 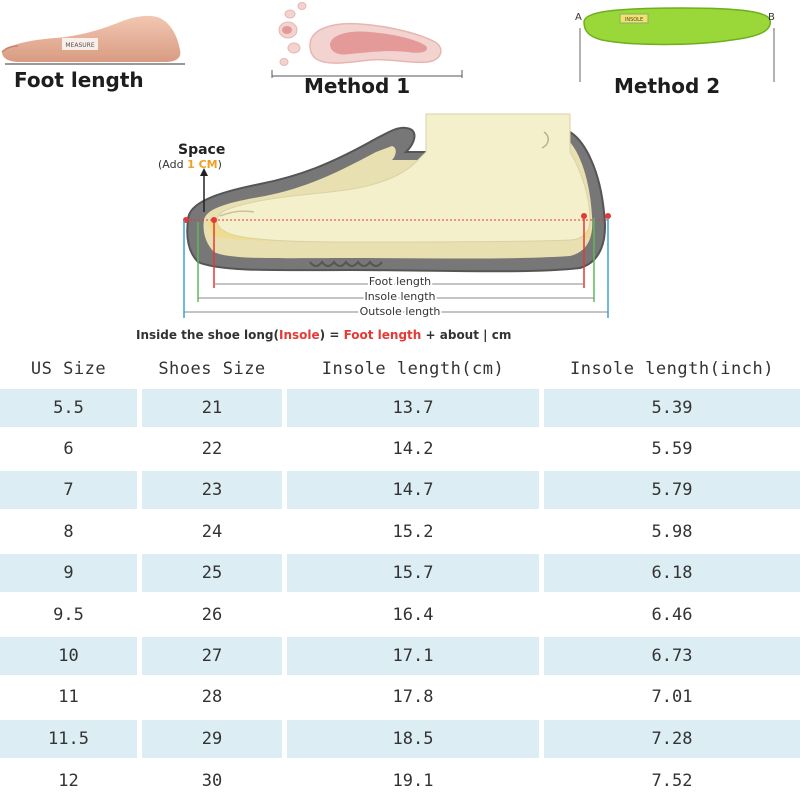 I want to click on insole-cm-cell: 19.1, so click(x=413, y=781).